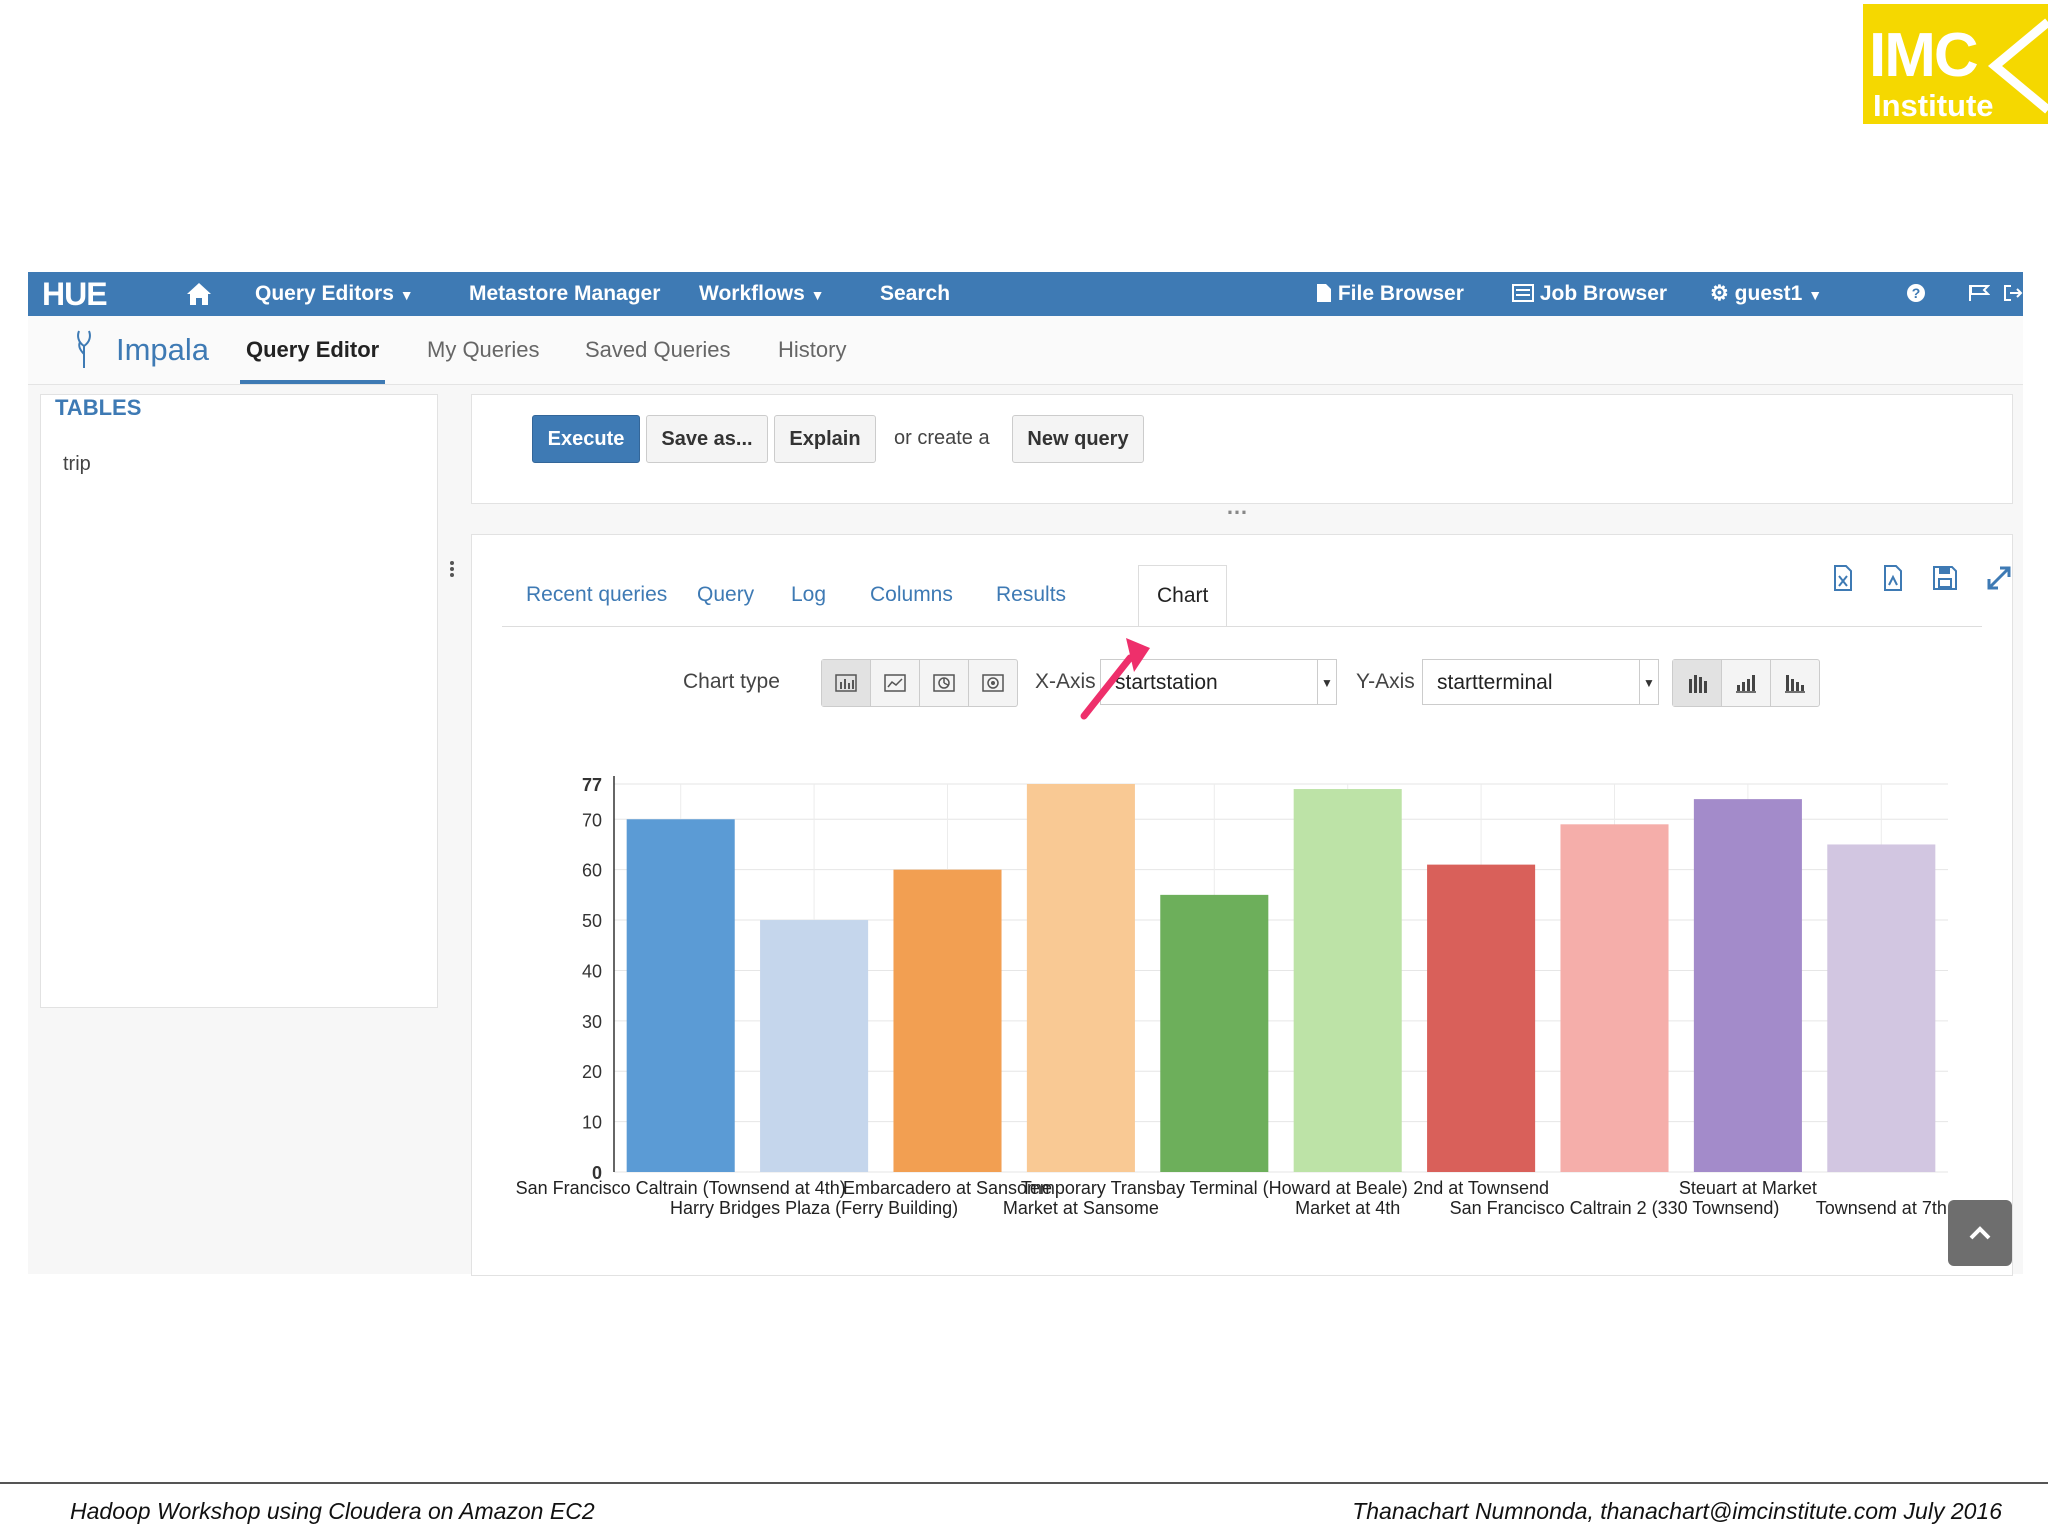 The height and width of the screenshot is (1536, 2048). I want to click on execute-button: Execute, so click(586, 439).